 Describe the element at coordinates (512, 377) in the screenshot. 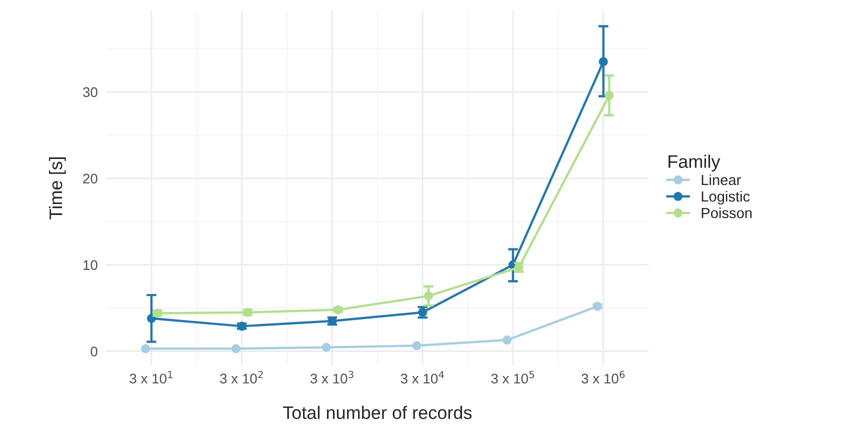

I see `x-tick-label: 3 x 10$^{5}$` at that location.